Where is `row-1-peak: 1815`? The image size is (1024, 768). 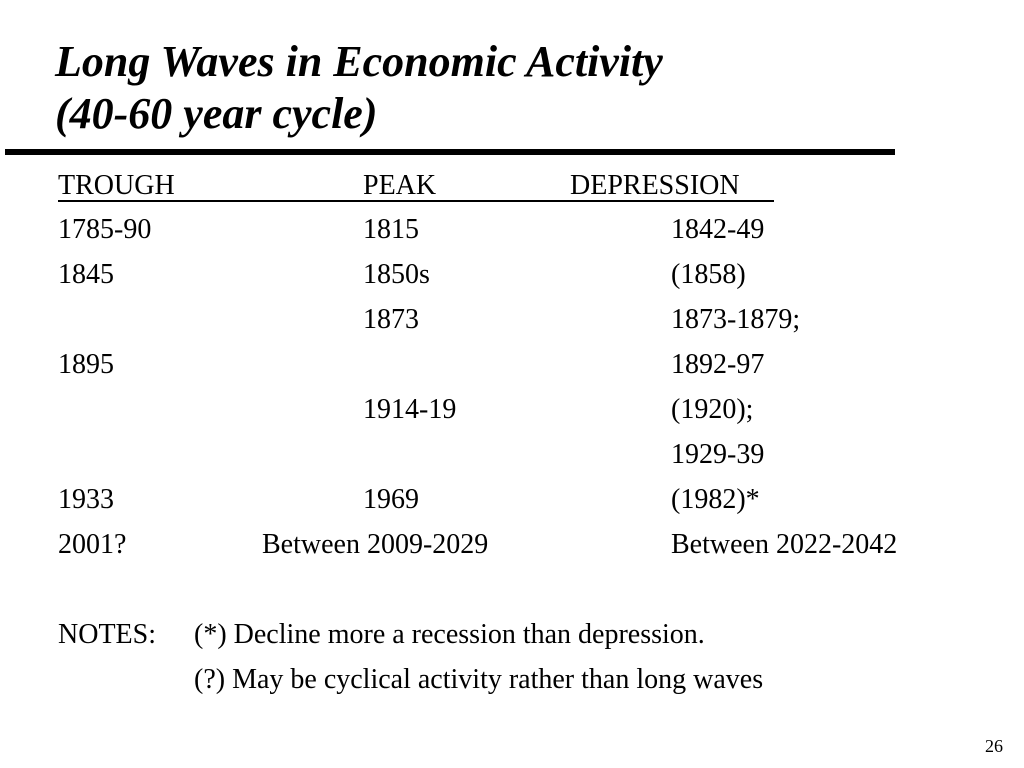
row-1-peak: 1815 is located at coordinates (391, 229).